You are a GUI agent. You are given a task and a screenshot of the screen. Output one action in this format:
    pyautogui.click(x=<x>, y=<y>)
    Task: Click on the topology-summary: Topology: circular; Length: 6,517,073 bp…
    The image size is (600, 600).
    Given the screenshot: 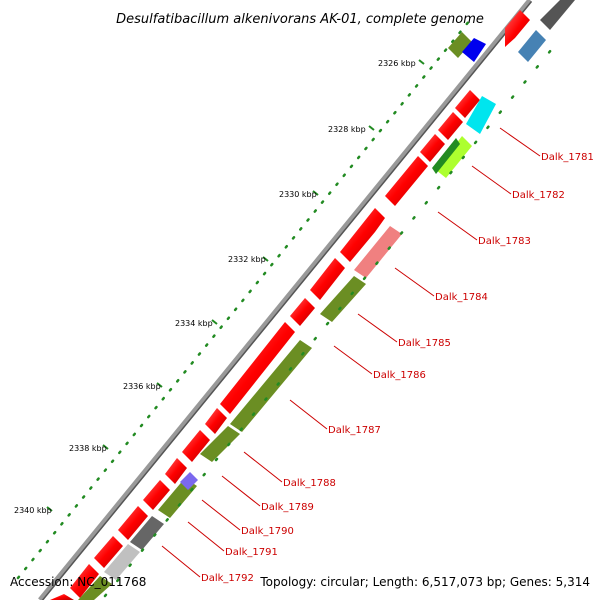 What is the action you would take?
    pyautogui.click(x=424, y=582)
    